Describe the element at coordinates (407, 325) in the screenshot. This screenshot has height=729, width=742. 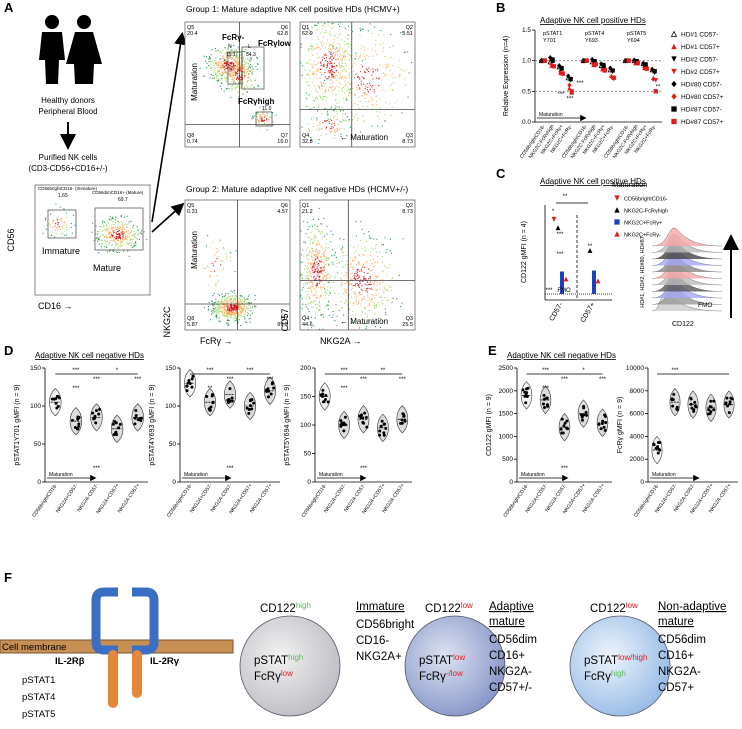
I see `quadrant-value: 25.5` at that location.